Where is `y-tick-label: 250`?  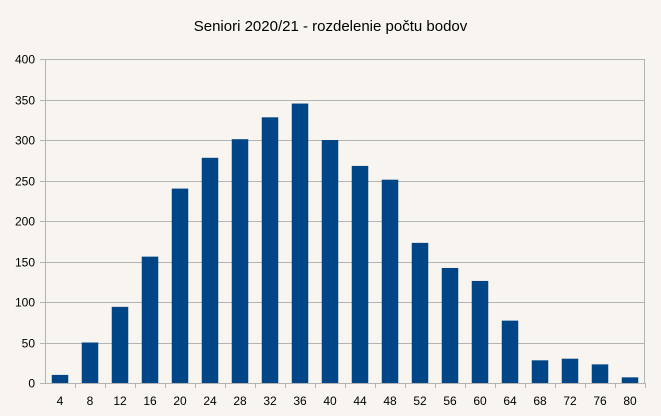 y-tick-label: 250 is located at coordinates (25, 182).